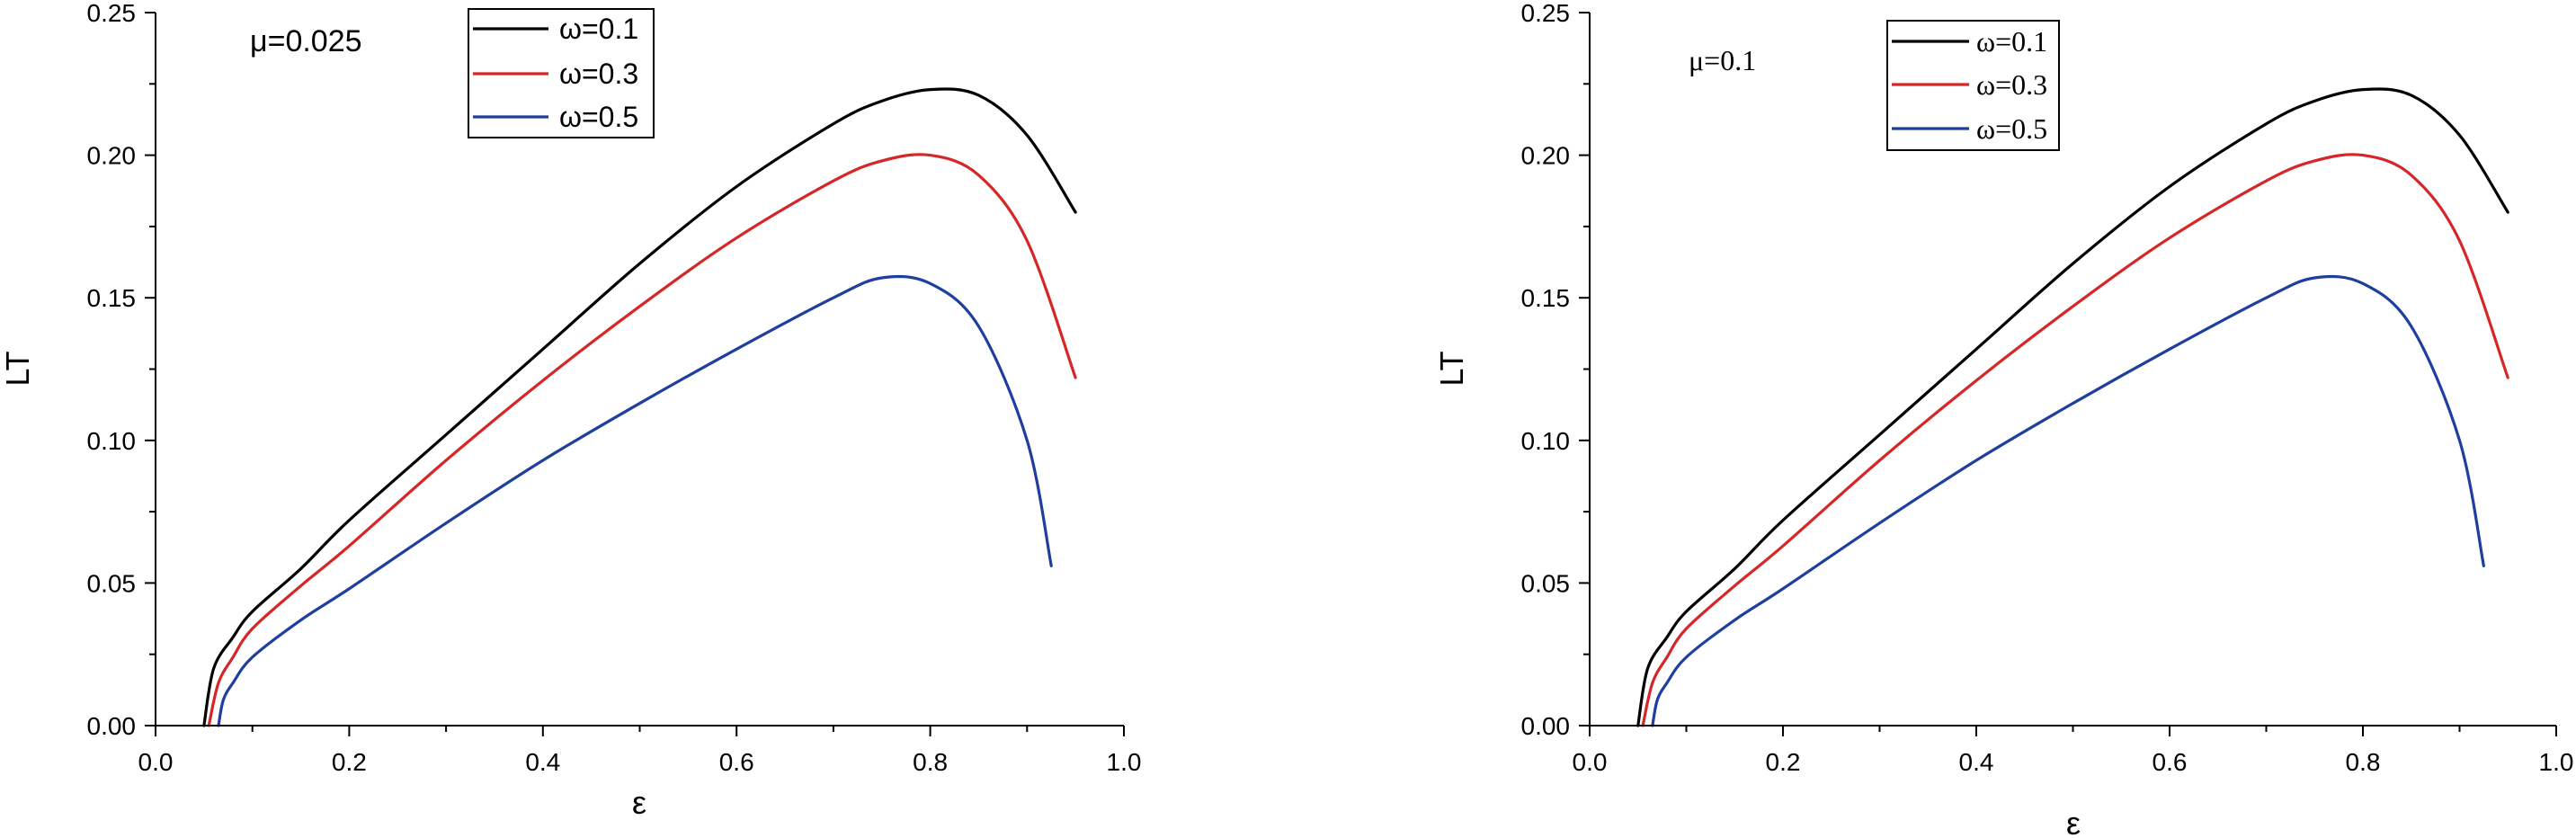 This screenshot has height=838, width=2576. What do you see at coordinates (1591, 762) in the screenshot?
I see `right-x-tick-label: 0.0` at bounding box center [1591, 762].